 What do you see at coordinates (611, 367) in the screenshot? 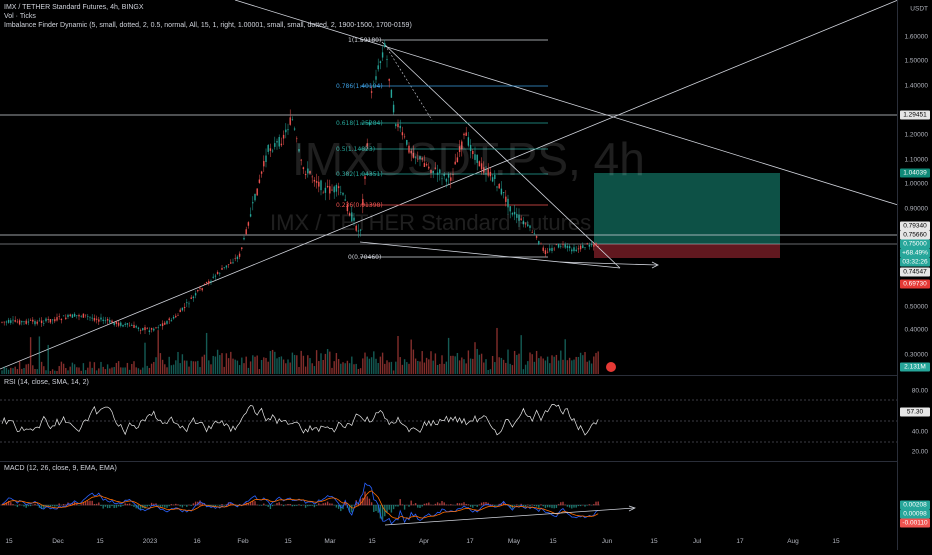
I see `imbalance-marker` at bounding box center [611, 367].